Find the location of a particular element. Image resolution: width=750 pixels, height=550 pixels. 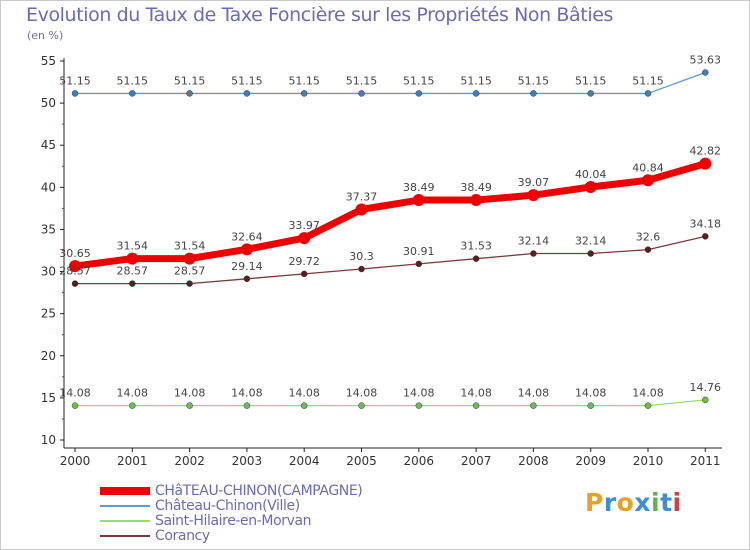

x-tick-label: 2004 is located at coordinates (304, 461).